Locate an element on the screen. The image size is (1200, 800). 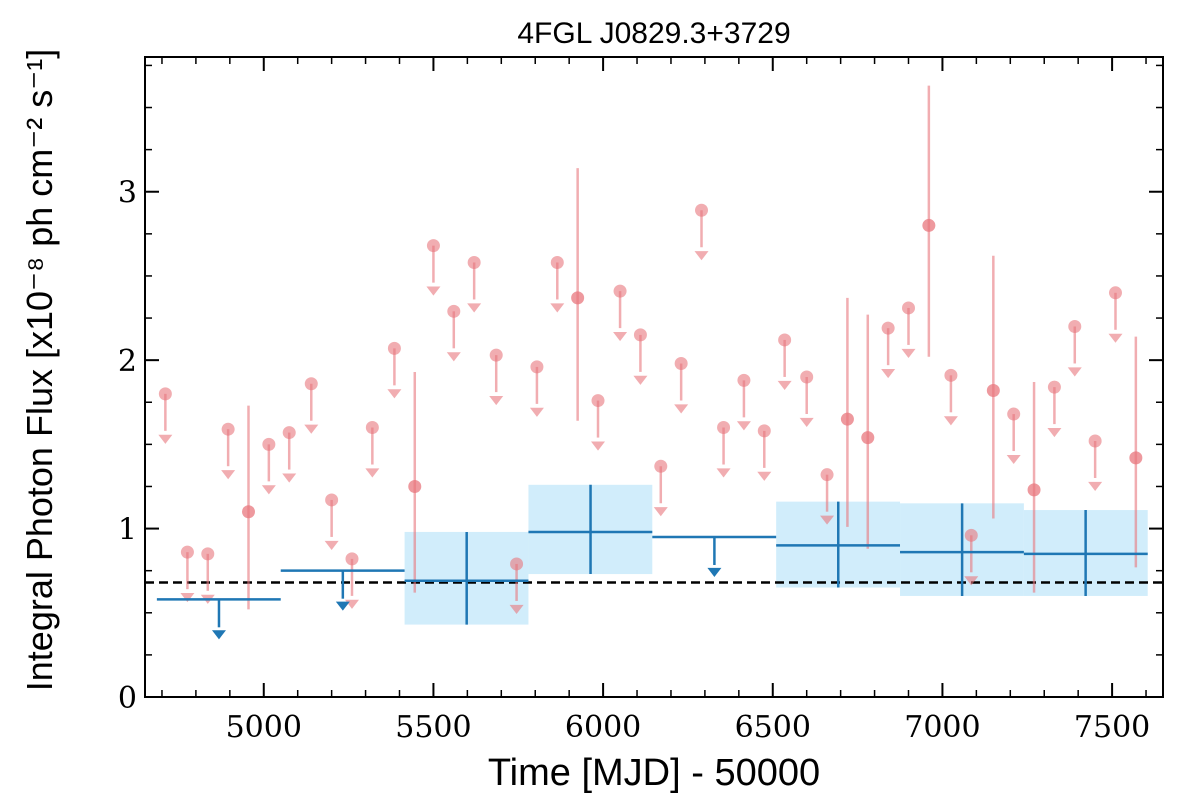
y-tick-label: 1 is located at coordinates (127, 530).